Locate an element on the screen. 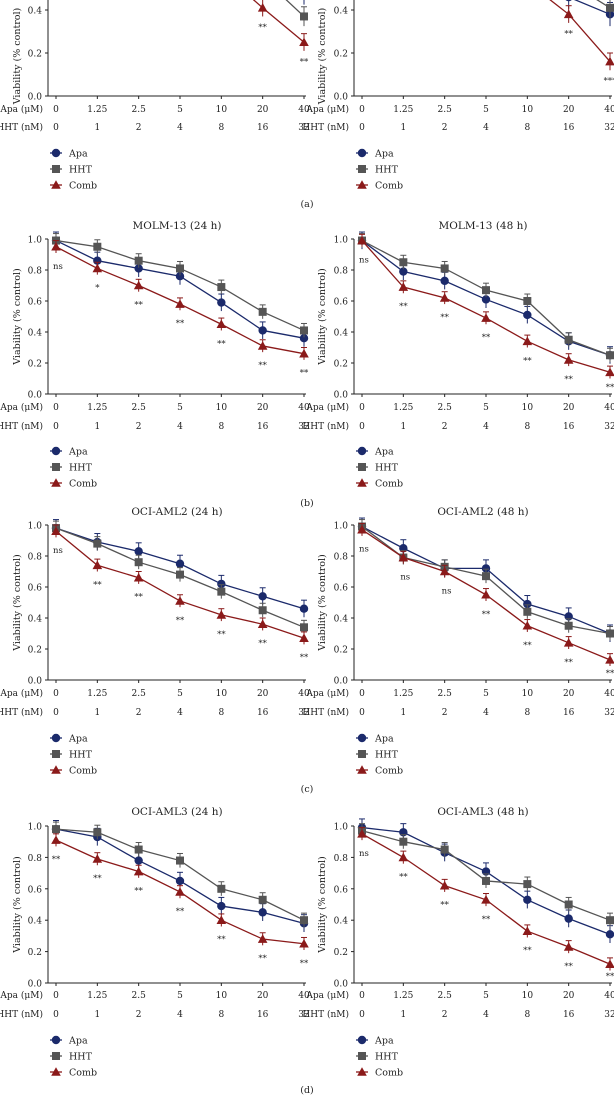 This screenshot has height=1095, width=614. chart-title: OCI-AML3 (48 h) is located at coordinates (482, 812).